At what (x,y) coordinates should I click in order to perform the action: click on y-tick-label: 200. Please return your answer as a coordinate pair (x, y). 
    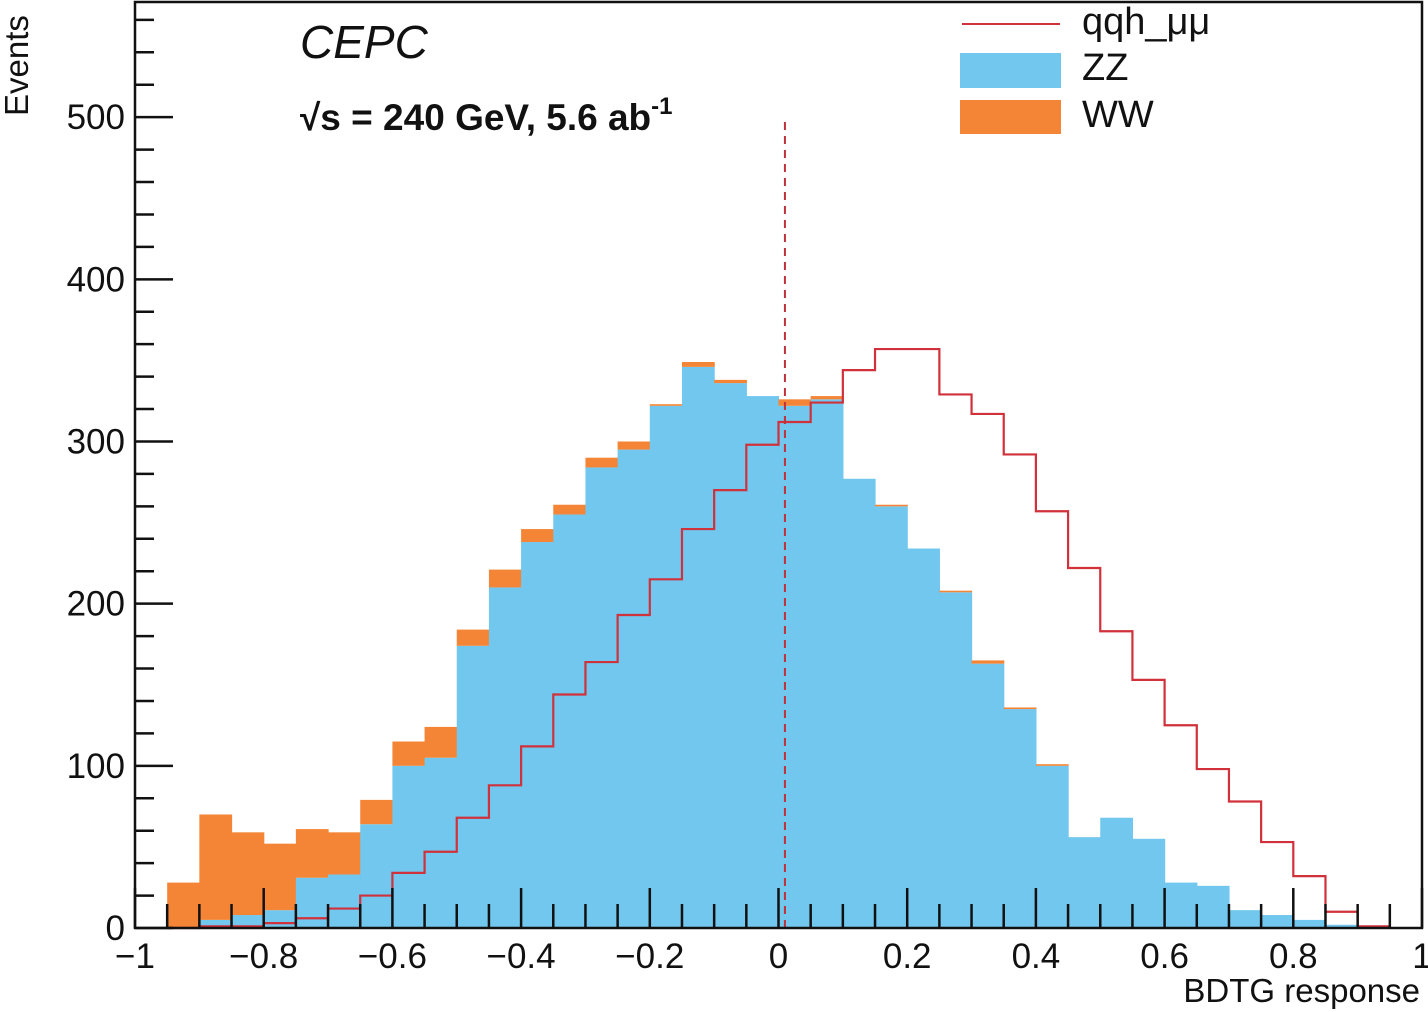
    Looking at the image, I should click on (96, 604).